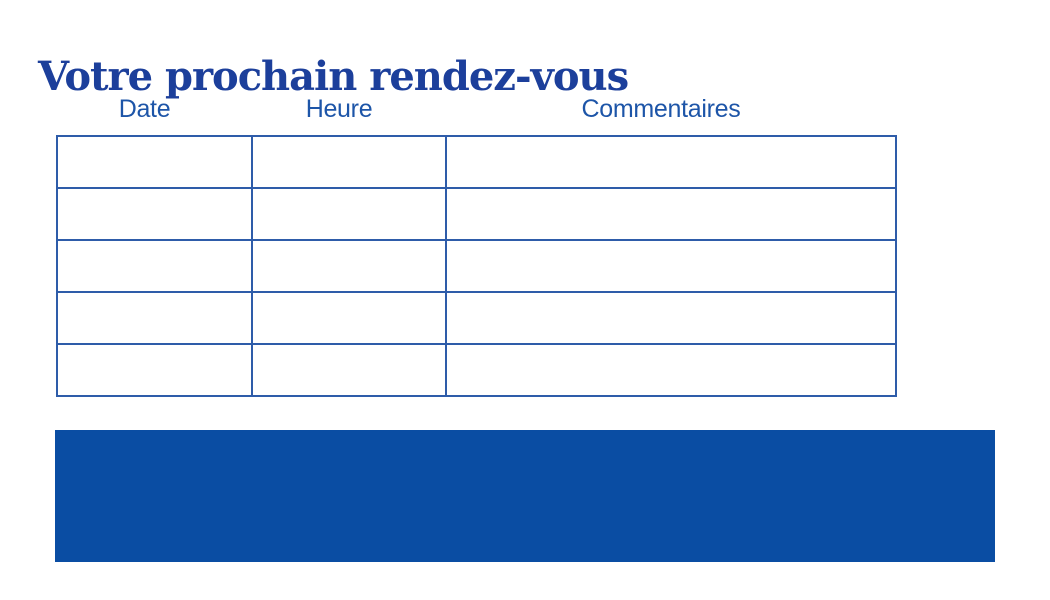 Image resolution: width=1050 pixels, height=600 pixels. Describe the element at coordinates (333, 76) in the screenshot. I see `page-title: Votre prochain rendez-vous` at that location.